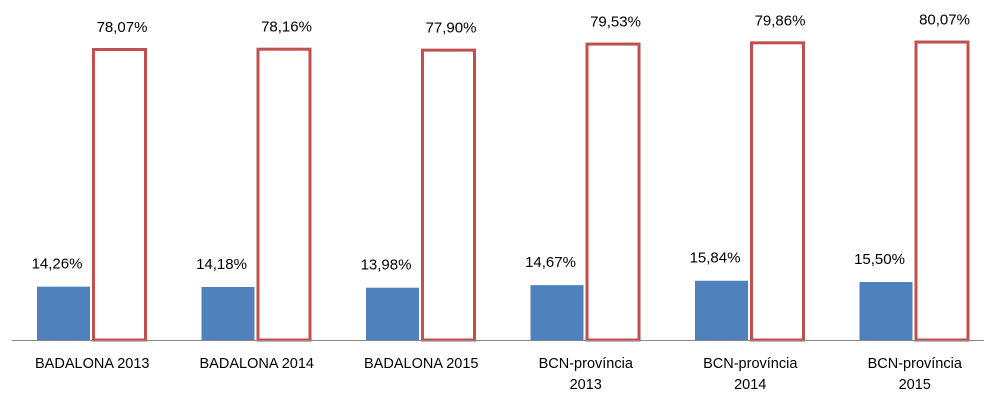 The image size is (984, 402). I want to click on value-label: 78,07%, so click(122, 27).